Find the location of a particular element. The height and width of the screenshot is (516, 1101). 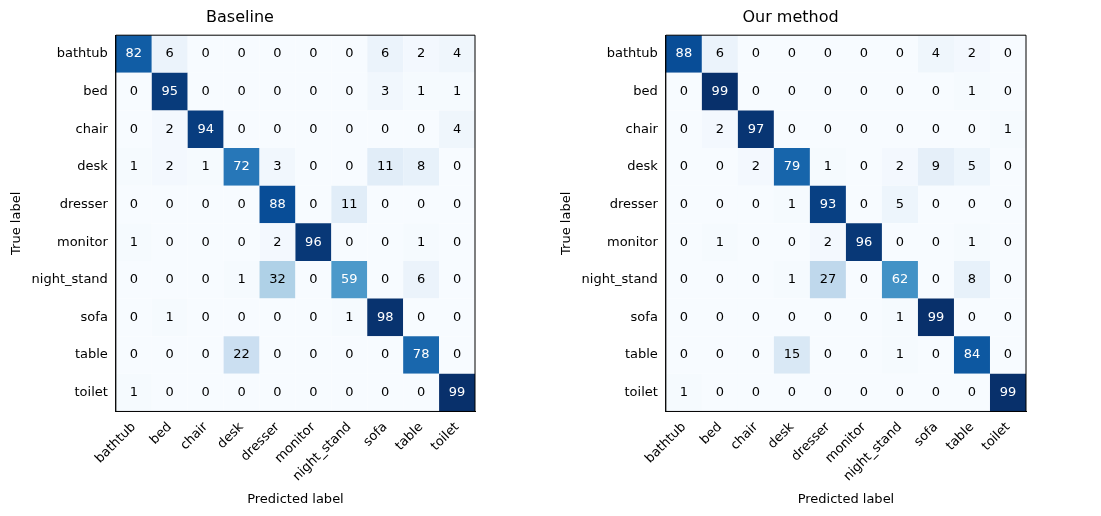

y-tick-label: bed is located at coordinates (645, 91).